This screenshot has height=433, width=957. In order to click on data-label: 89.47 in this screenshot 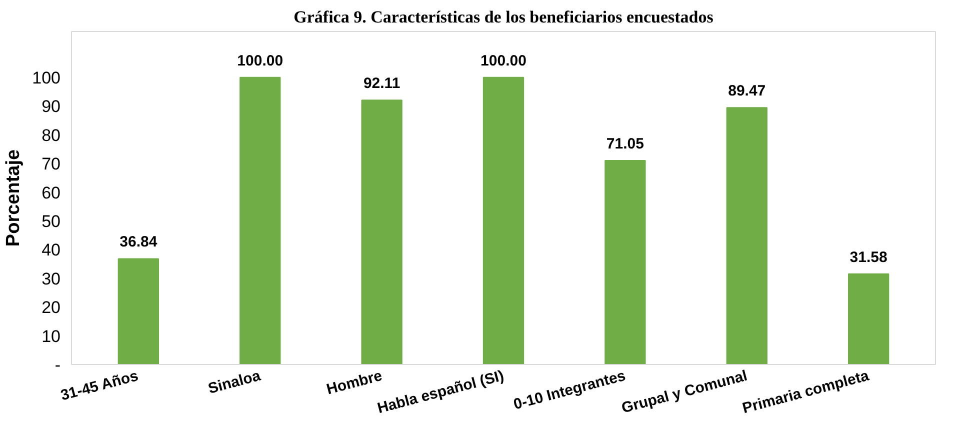, I will do `click(747, 91)`.